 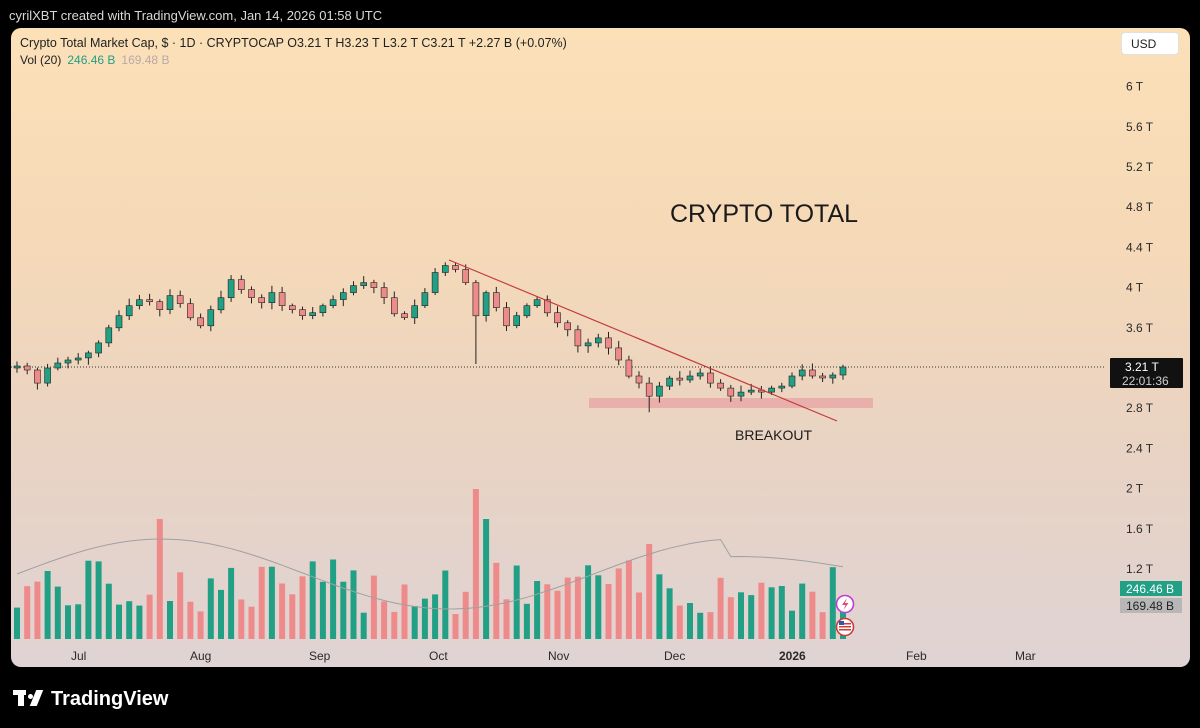 What do you see at coordinates (1150, 43) in the screenshot?
I see `currency-button: USD` at bounding box center [1150, 43].